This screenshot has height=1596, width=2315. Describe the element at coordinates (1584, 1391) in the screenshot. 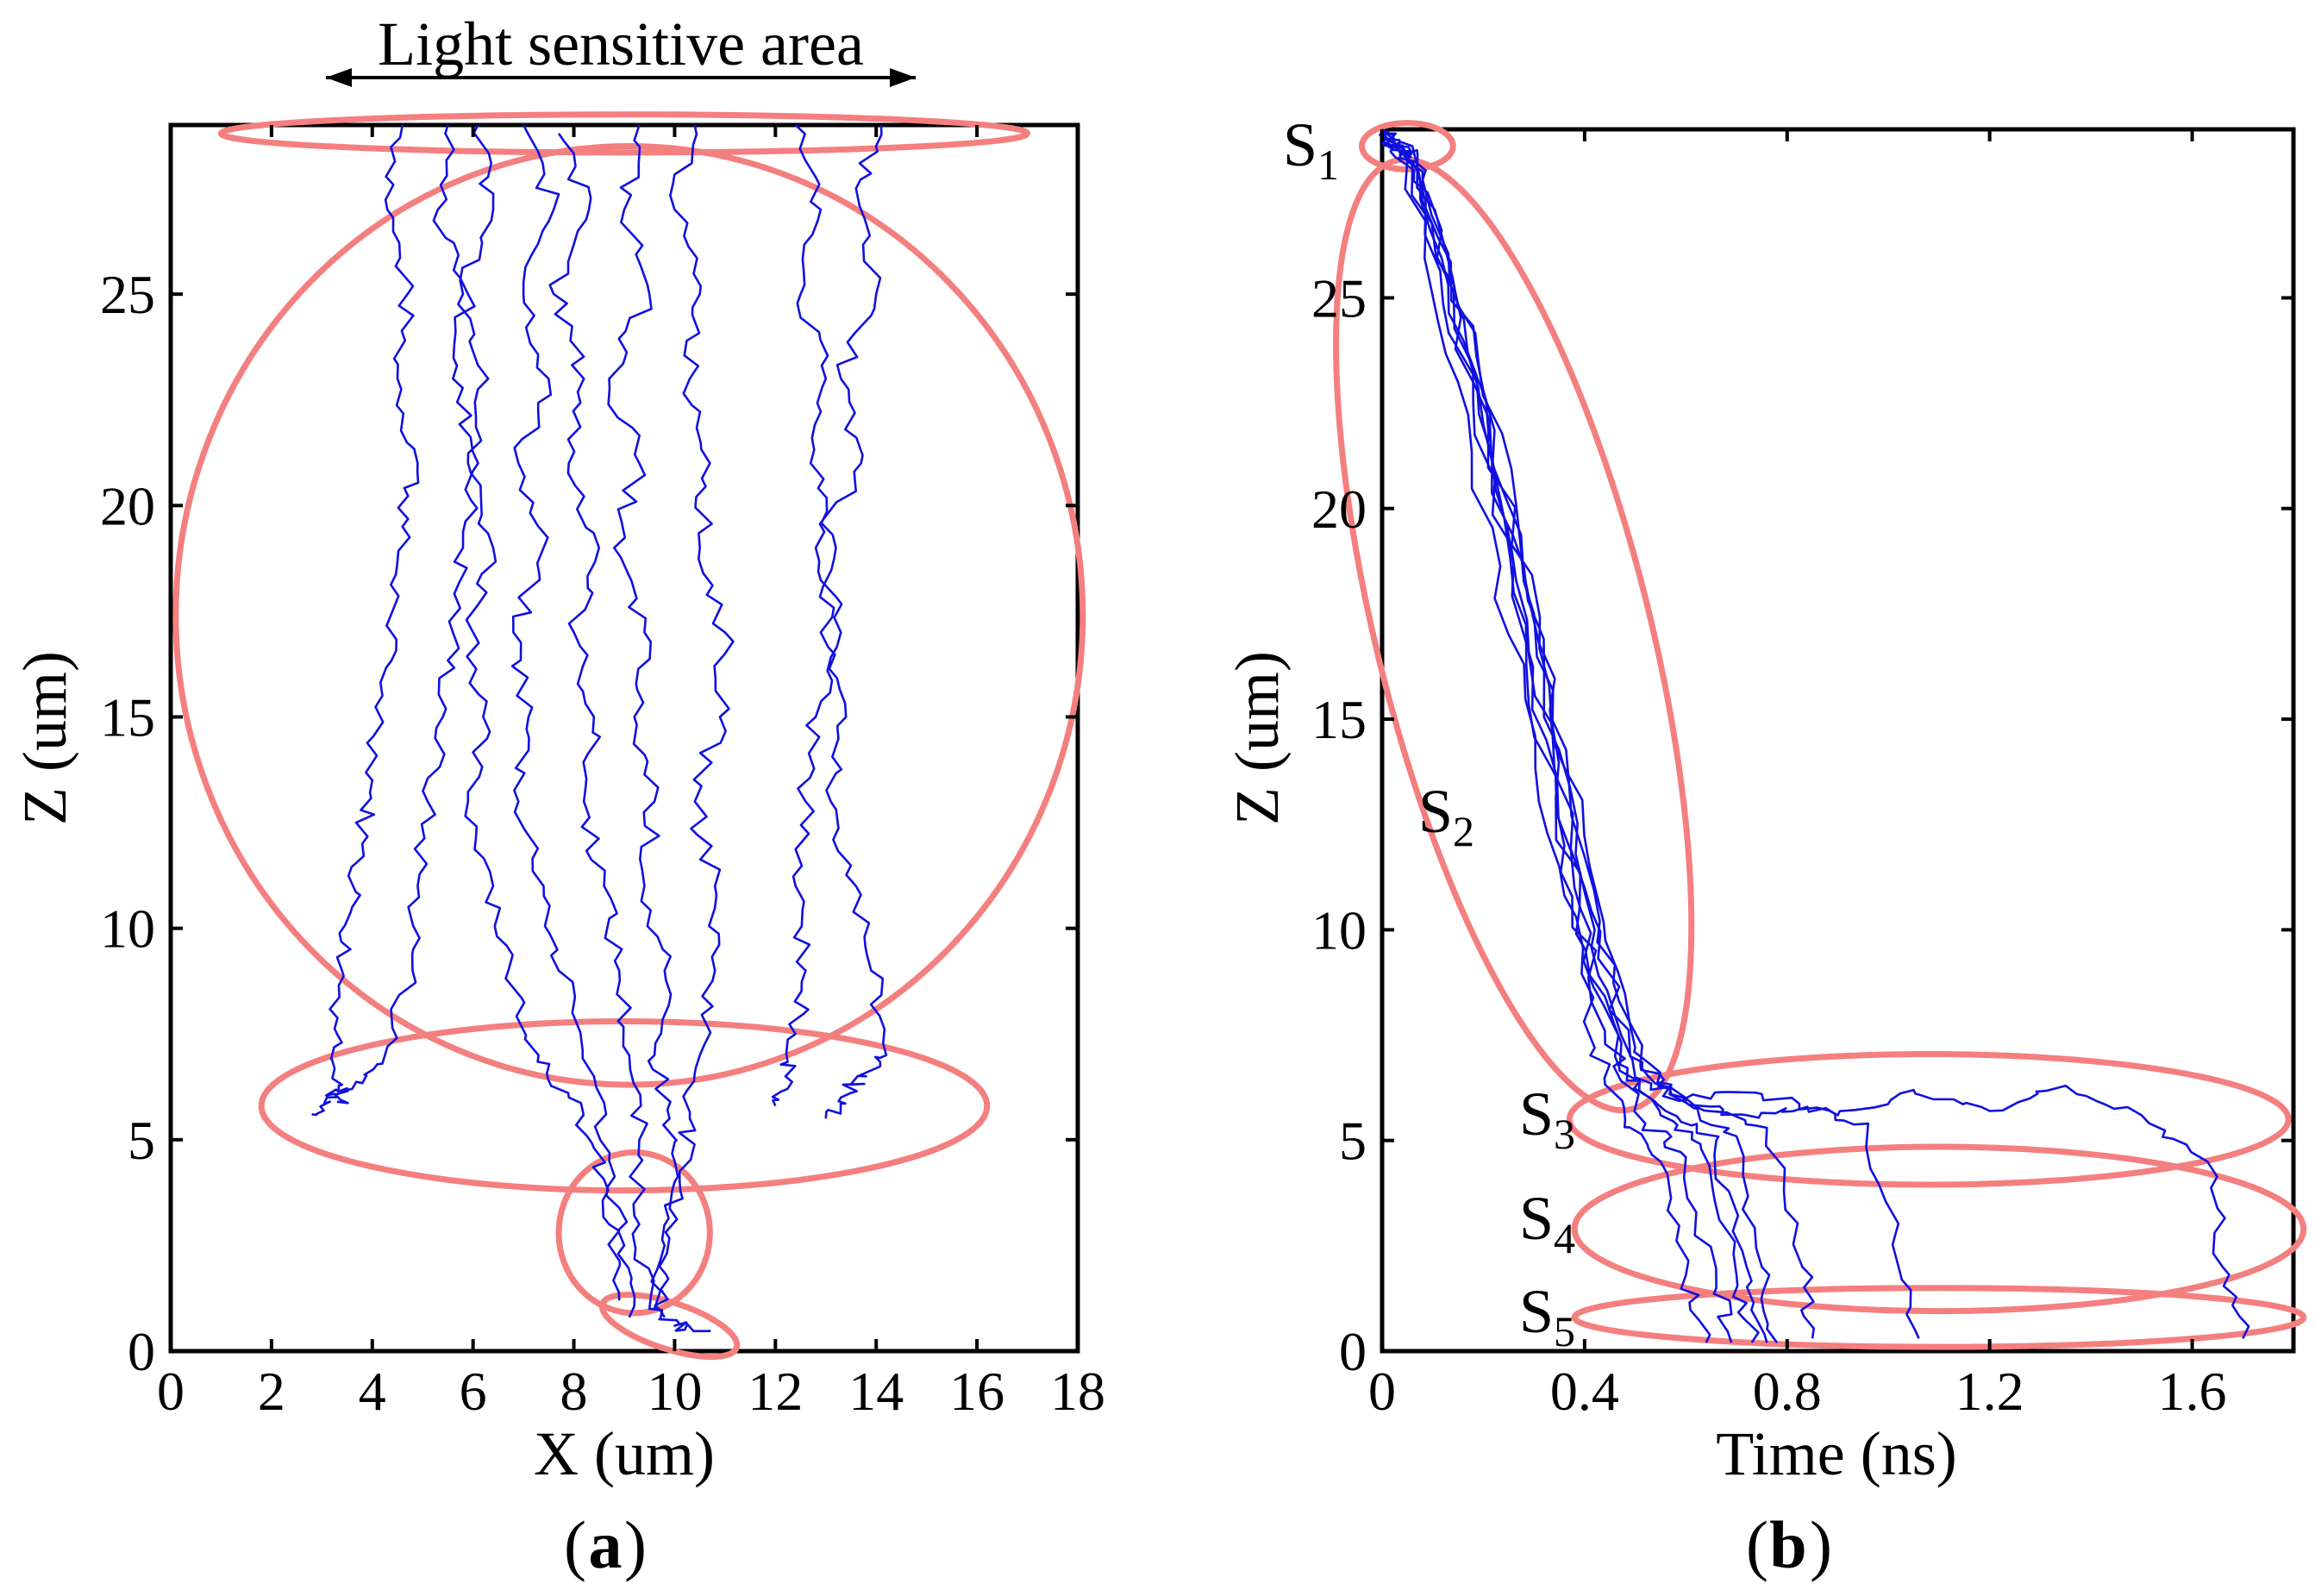

I see `x-tick-label: 0.4` at that location.